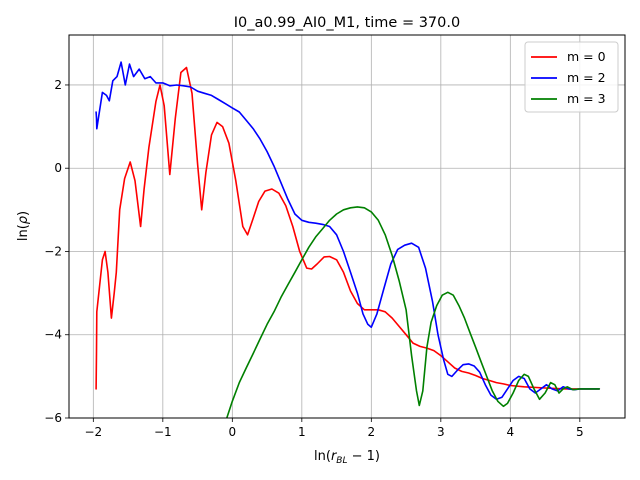  I want to click on x-axis-label: ln(rBL − 1), so click(347, 457).